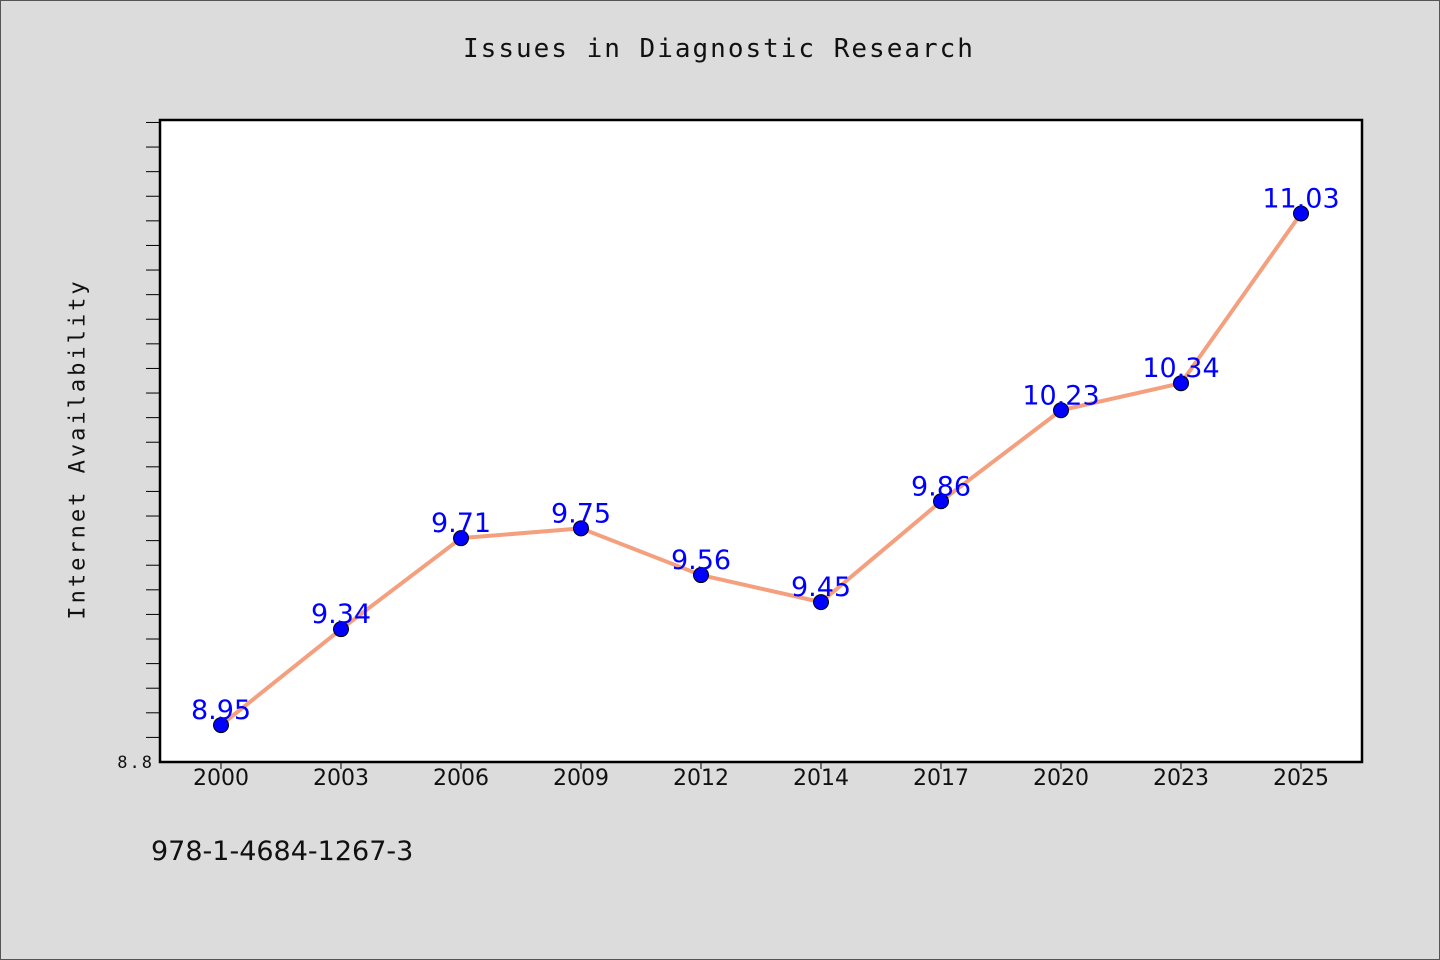 This screenshot has height=960, width=1440. I want to click on x-tick-label: 2023, so click(1181, 778).